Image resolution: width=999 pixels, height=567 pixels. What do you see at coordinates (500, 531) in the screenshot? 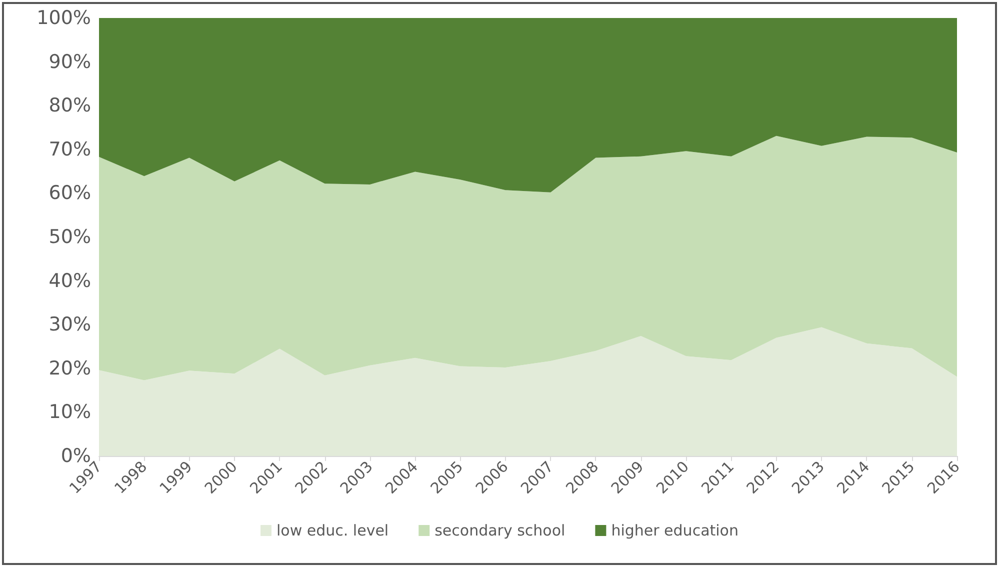
I see `legend-label: secondary school` at bounding box center [500, 531].